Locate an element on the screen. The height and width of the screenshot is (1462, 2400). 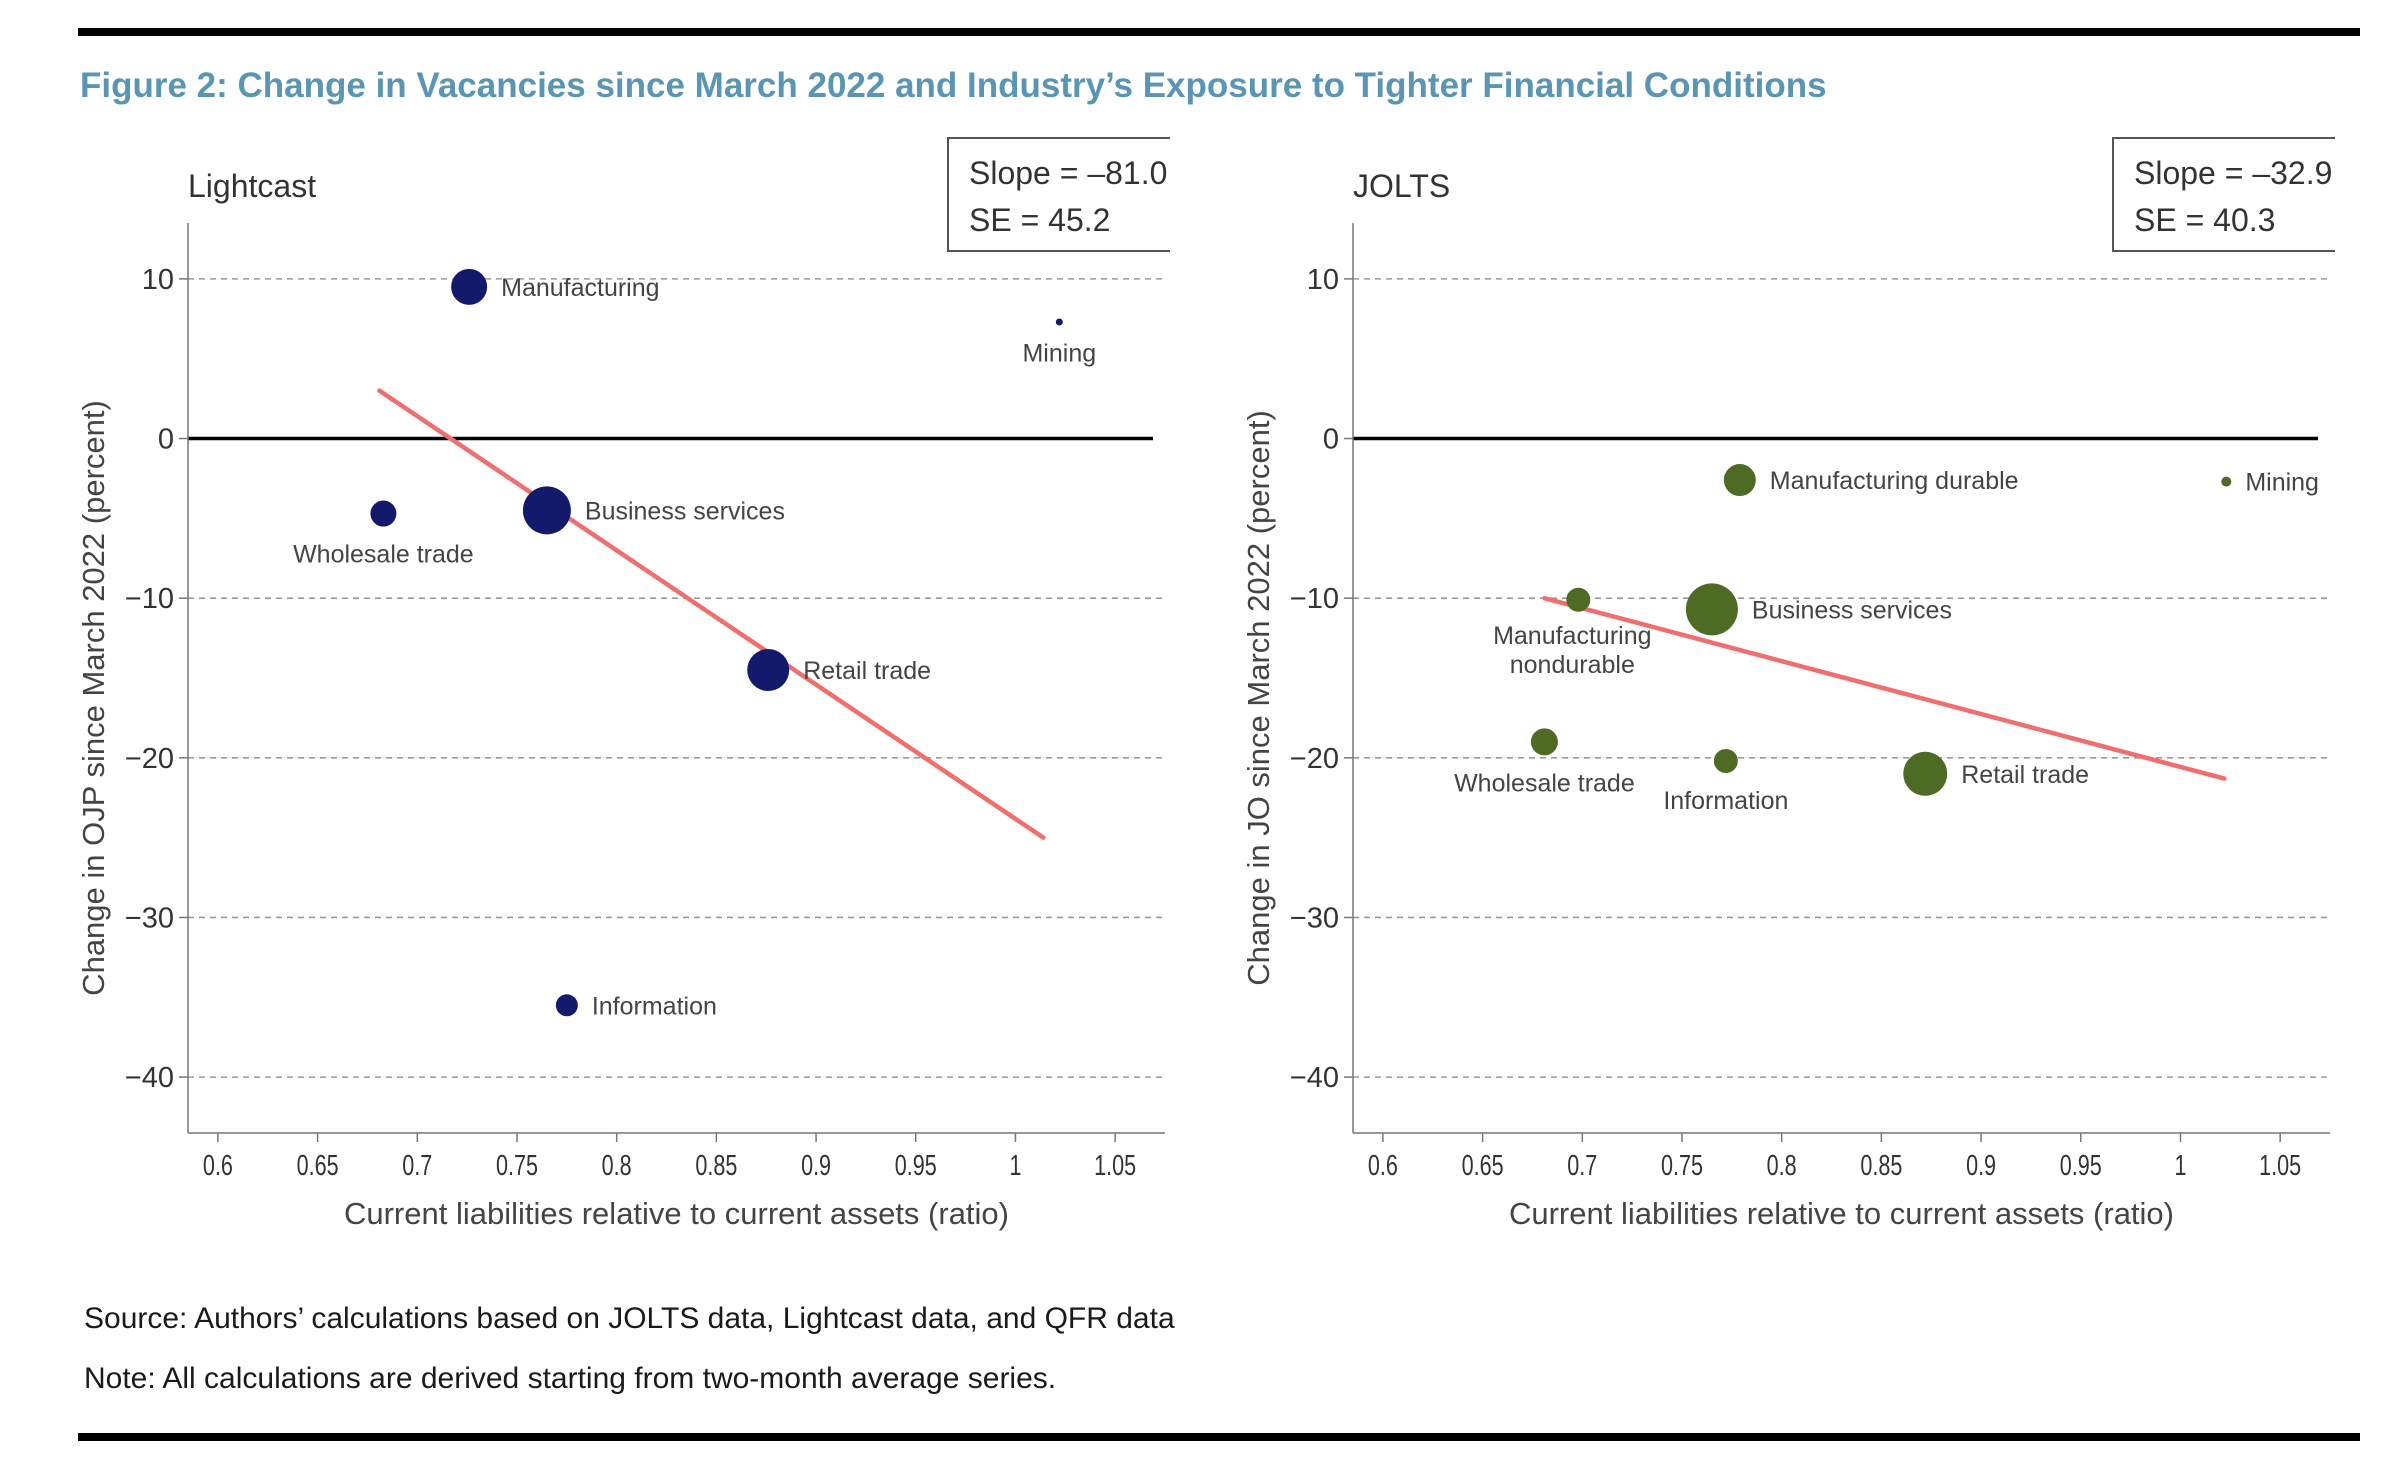
point-label: Manufacturing nondurable is located at coordinates (1572, 650).